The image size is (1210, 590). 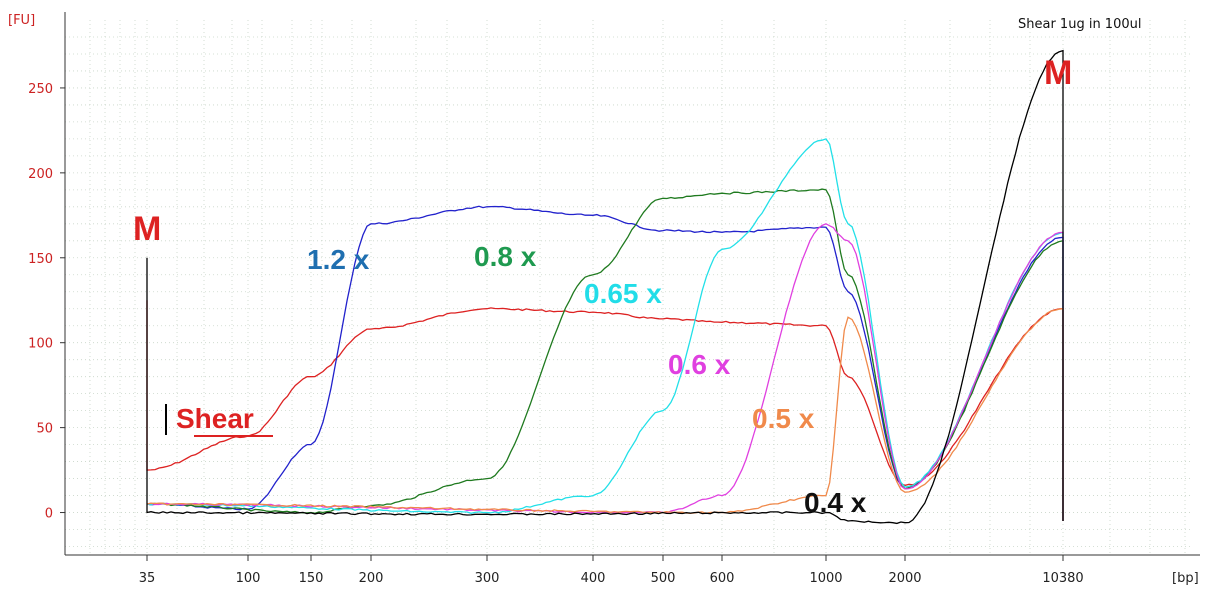 I want to click on series-label-x0_65: 0.65 x, so click(x=623, y=293).